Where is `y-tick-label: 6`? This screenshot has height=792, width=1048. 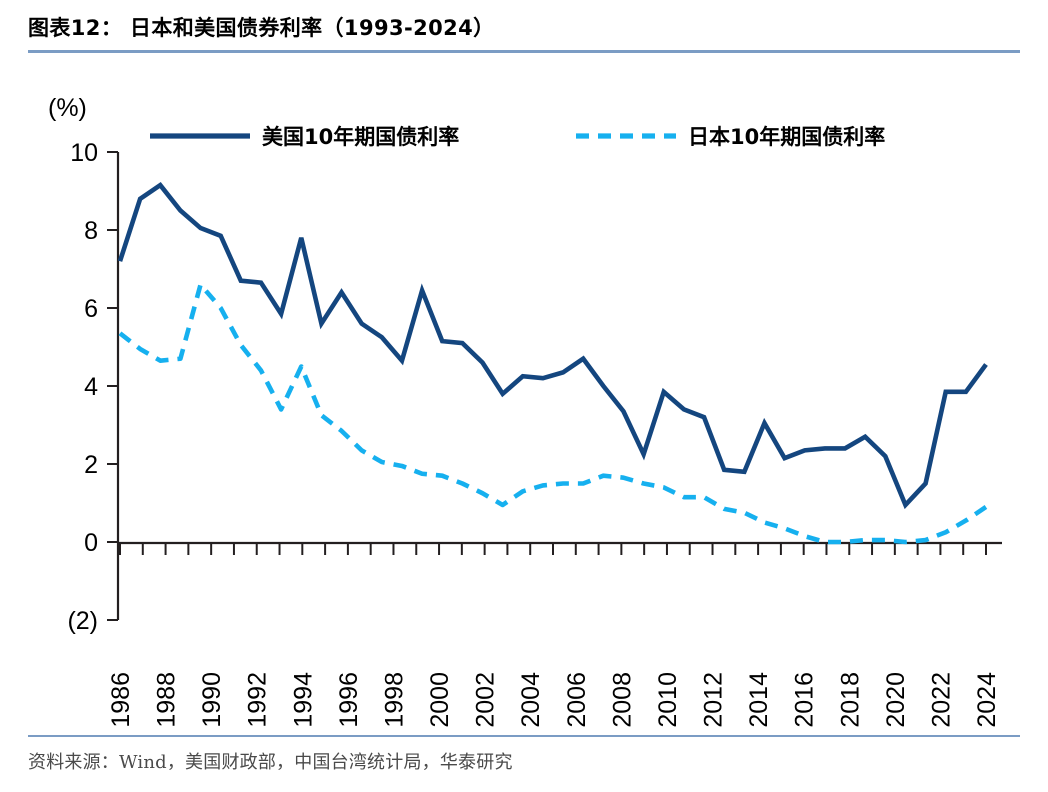 y-tick-label: 6 is located at coordinates (91, 309).